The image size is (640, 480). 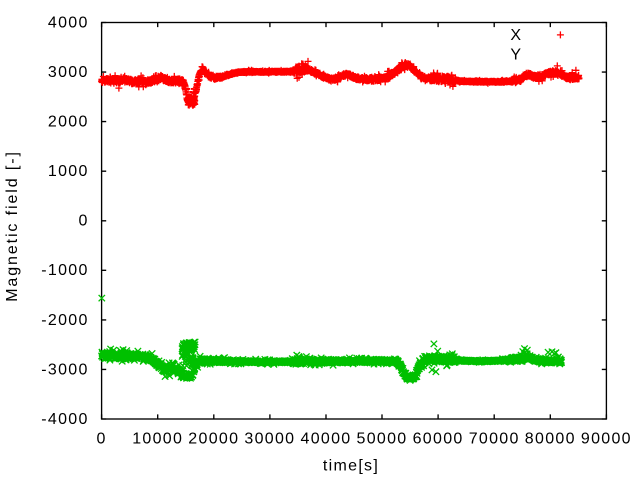 What do you see at coordinates (64, 419) in the screenshot?
I see `svg-text: -4000` at bounding box center [64, 419].